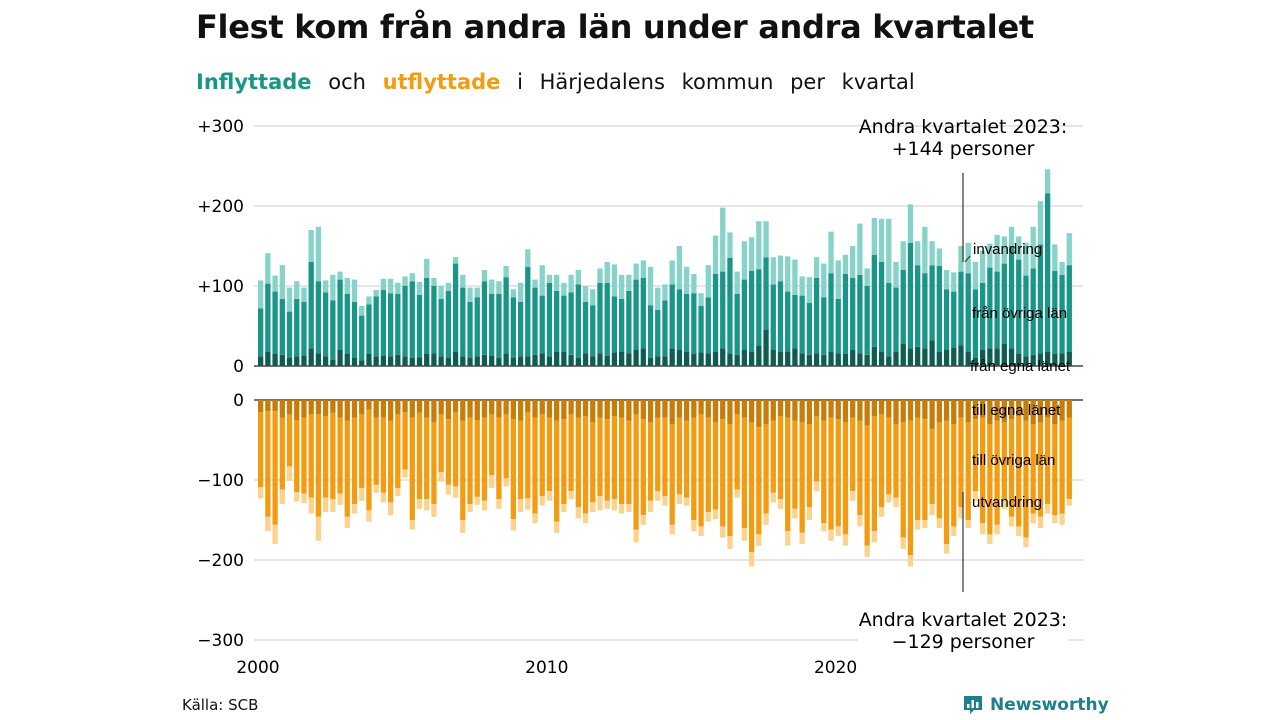 This screenshot has width=1280, height=720. Describe the element at coordinates (835, 668) in the screenshot. I see `x-tick-label: 2020` at that location.